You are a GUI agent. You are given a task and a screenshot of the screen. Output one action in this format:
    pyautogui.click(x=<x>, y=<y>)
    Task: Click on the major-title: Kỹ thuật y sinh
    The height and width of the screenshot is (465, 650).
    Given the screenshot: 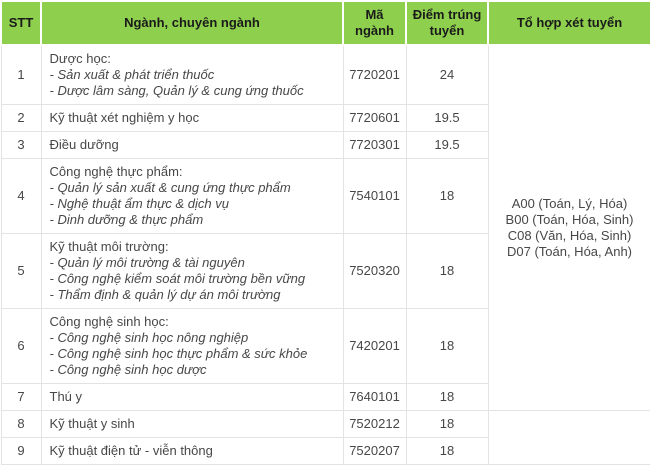 What is the action you would take?
    pyautogui.click(x=92, y=423)
    